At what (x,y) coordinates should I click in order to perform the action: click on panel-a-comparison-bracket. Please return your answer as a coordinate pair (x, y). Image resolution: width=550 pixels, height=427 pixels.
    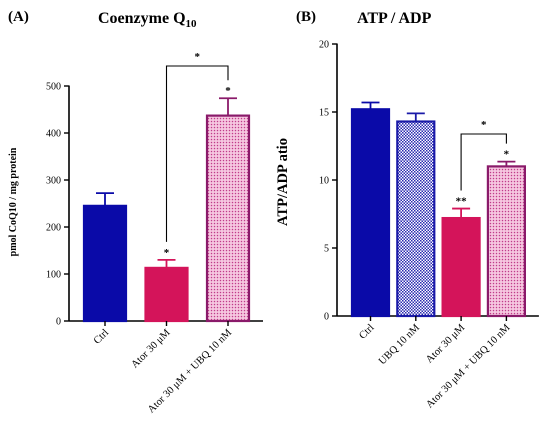
    Looking at the image, I should click on (197, 153).